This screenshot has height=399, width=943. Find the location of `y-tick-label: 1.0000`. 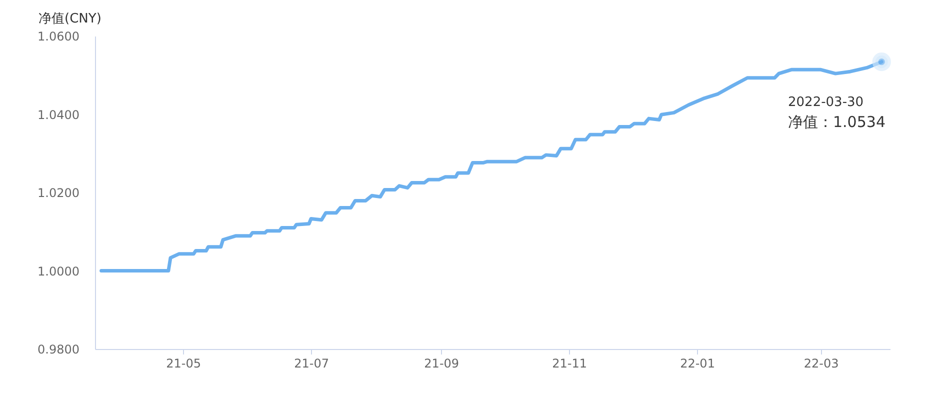

y-tick-label: 1.0000 is located at coordinates (59, 271).